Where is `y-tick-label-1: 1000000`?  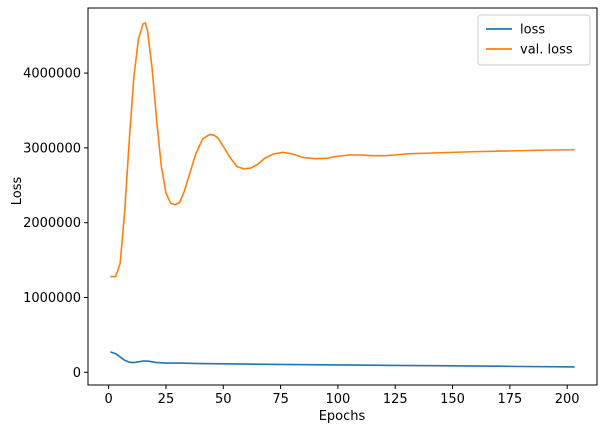 y-tick-label-1: 1000000 is located at coordinates (52, 298).